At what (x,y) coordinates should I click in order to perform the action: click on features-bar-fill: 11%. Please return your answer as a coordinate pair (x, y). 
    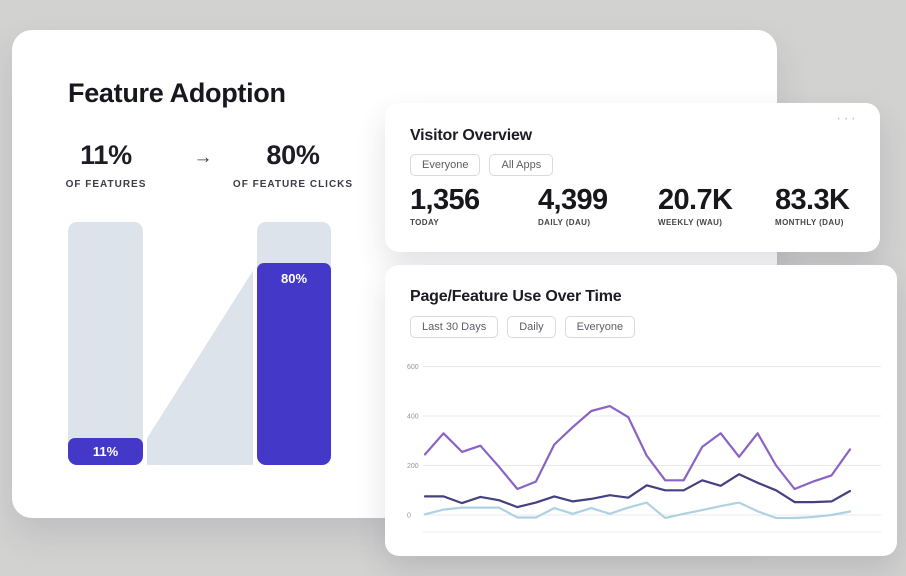
    Looking at the image, I should click on (105, 451).